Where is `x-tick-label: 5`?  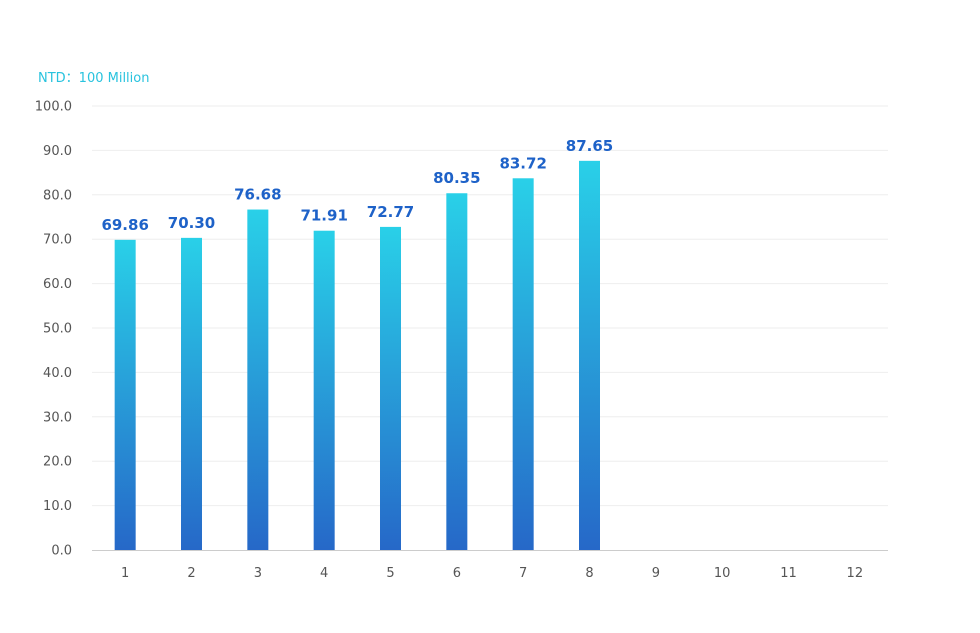
x-tick-label: 5 is located at coordinates (390, 573).